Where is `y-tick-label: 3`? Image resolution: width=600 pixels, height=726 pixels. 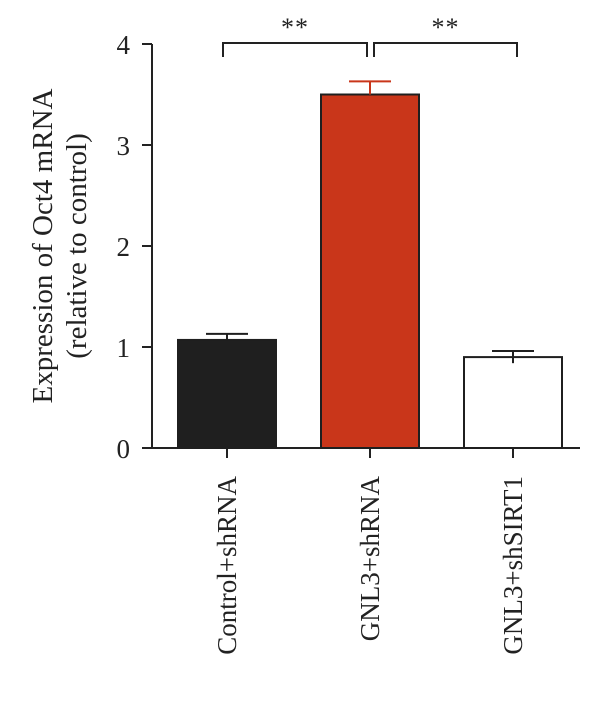 y-tick-label: 3 is located at coordinates (124, 146).